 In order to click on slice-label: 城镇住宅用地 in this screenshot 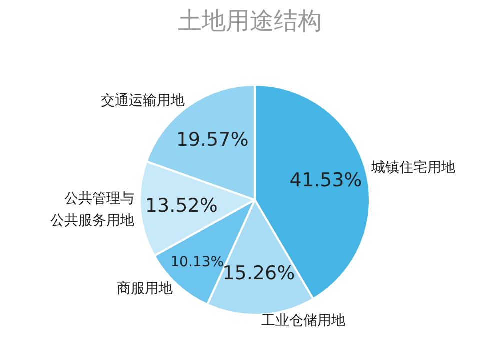, I will do `click(413, 168)`.